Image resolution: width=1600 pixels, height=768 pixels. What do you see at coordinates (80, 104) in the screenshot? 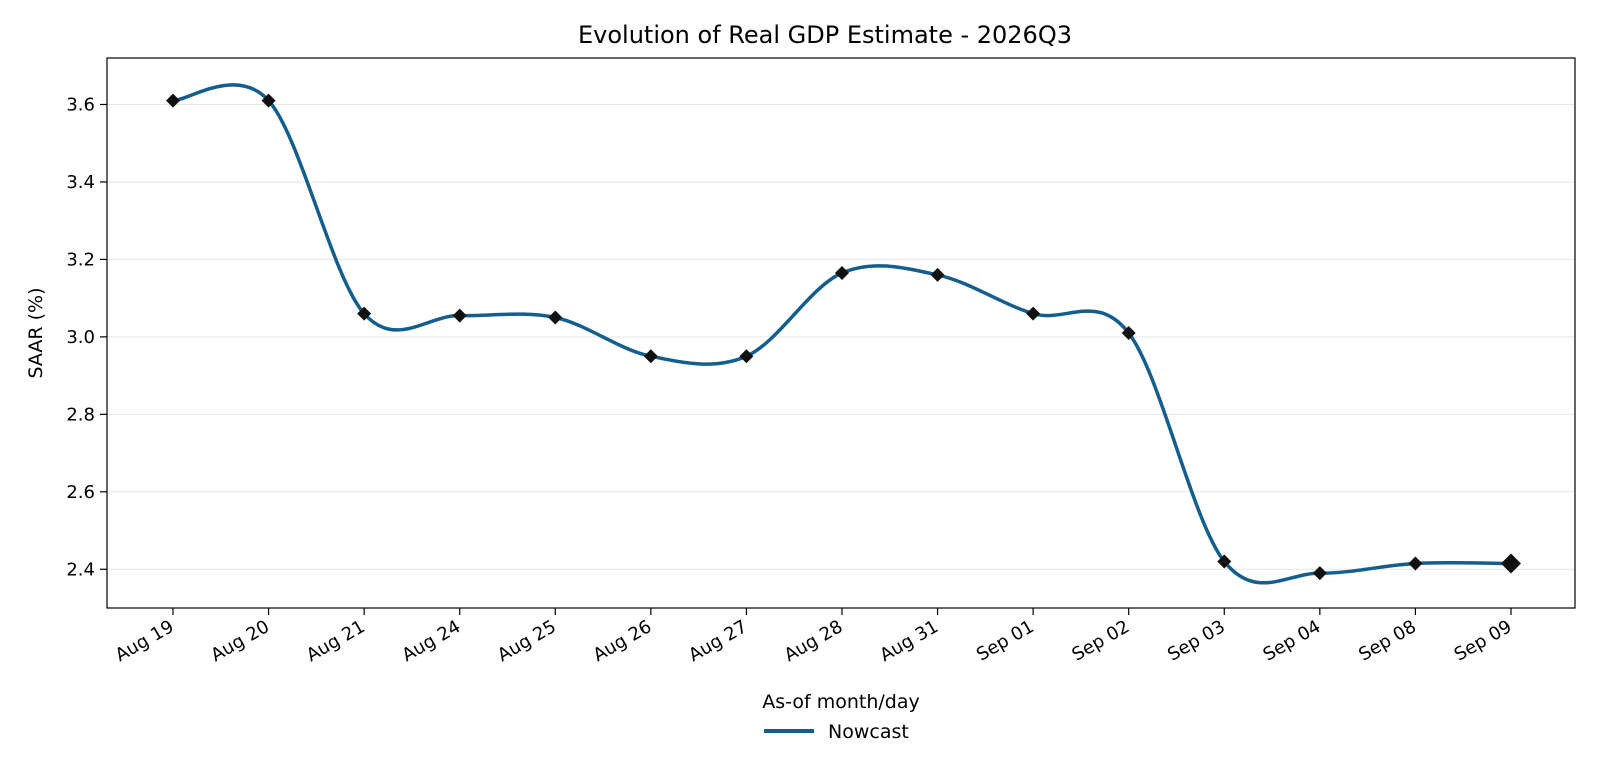
I see `y-tick-label: 3.6` at bounding box center [80, 104].